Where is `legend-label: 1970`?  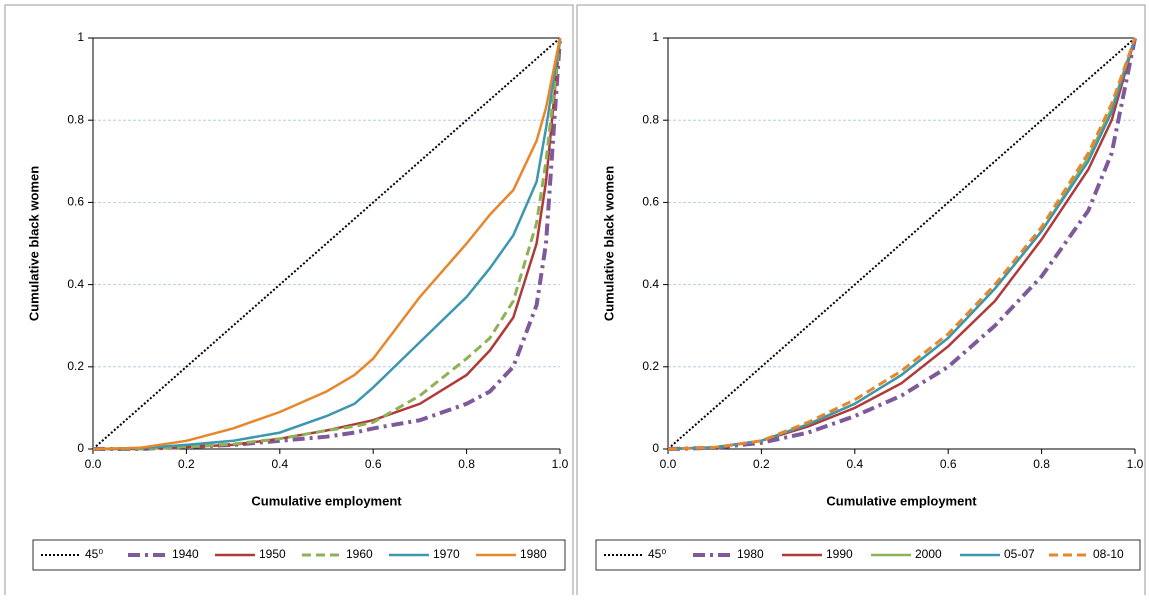 legend-label: 1970 is located at coordinates (446, 554).